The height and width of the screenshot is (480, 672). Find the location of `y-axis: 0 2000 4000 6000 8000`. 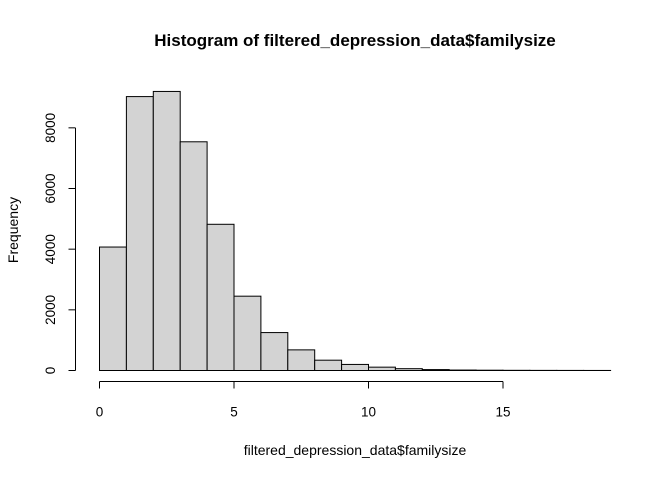

y-axis: 0 2000 4000 6000 8000 is located at coordinates (59, 243).